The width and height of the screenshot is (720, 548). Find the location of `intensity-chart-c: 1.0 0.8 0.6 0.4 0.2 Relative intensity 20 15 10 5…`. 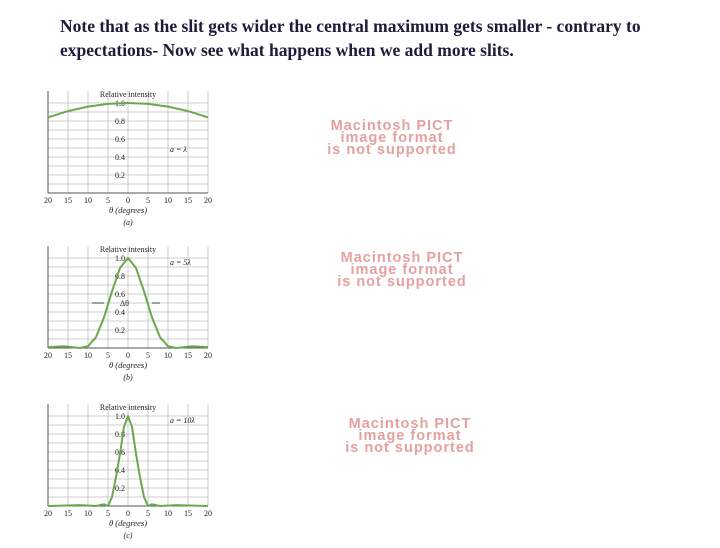

intensity-chart-c: 1.0 0.8 0.6 0.4 0.2 Relative intensity 20 15 10 5… is located at coordinates (129, 469).